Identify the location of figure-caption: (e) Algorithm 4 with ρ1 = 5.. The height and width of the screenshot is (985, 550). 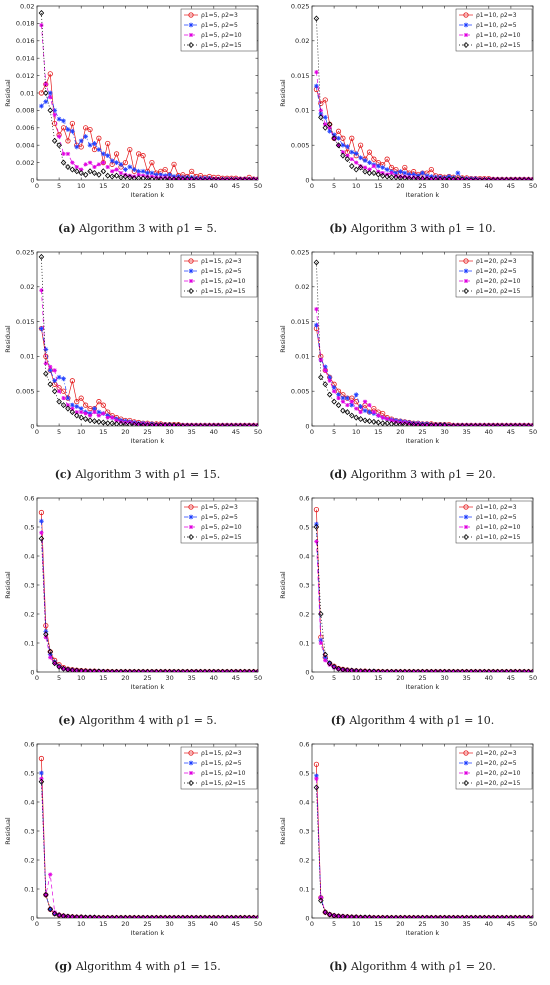
(137, 721).